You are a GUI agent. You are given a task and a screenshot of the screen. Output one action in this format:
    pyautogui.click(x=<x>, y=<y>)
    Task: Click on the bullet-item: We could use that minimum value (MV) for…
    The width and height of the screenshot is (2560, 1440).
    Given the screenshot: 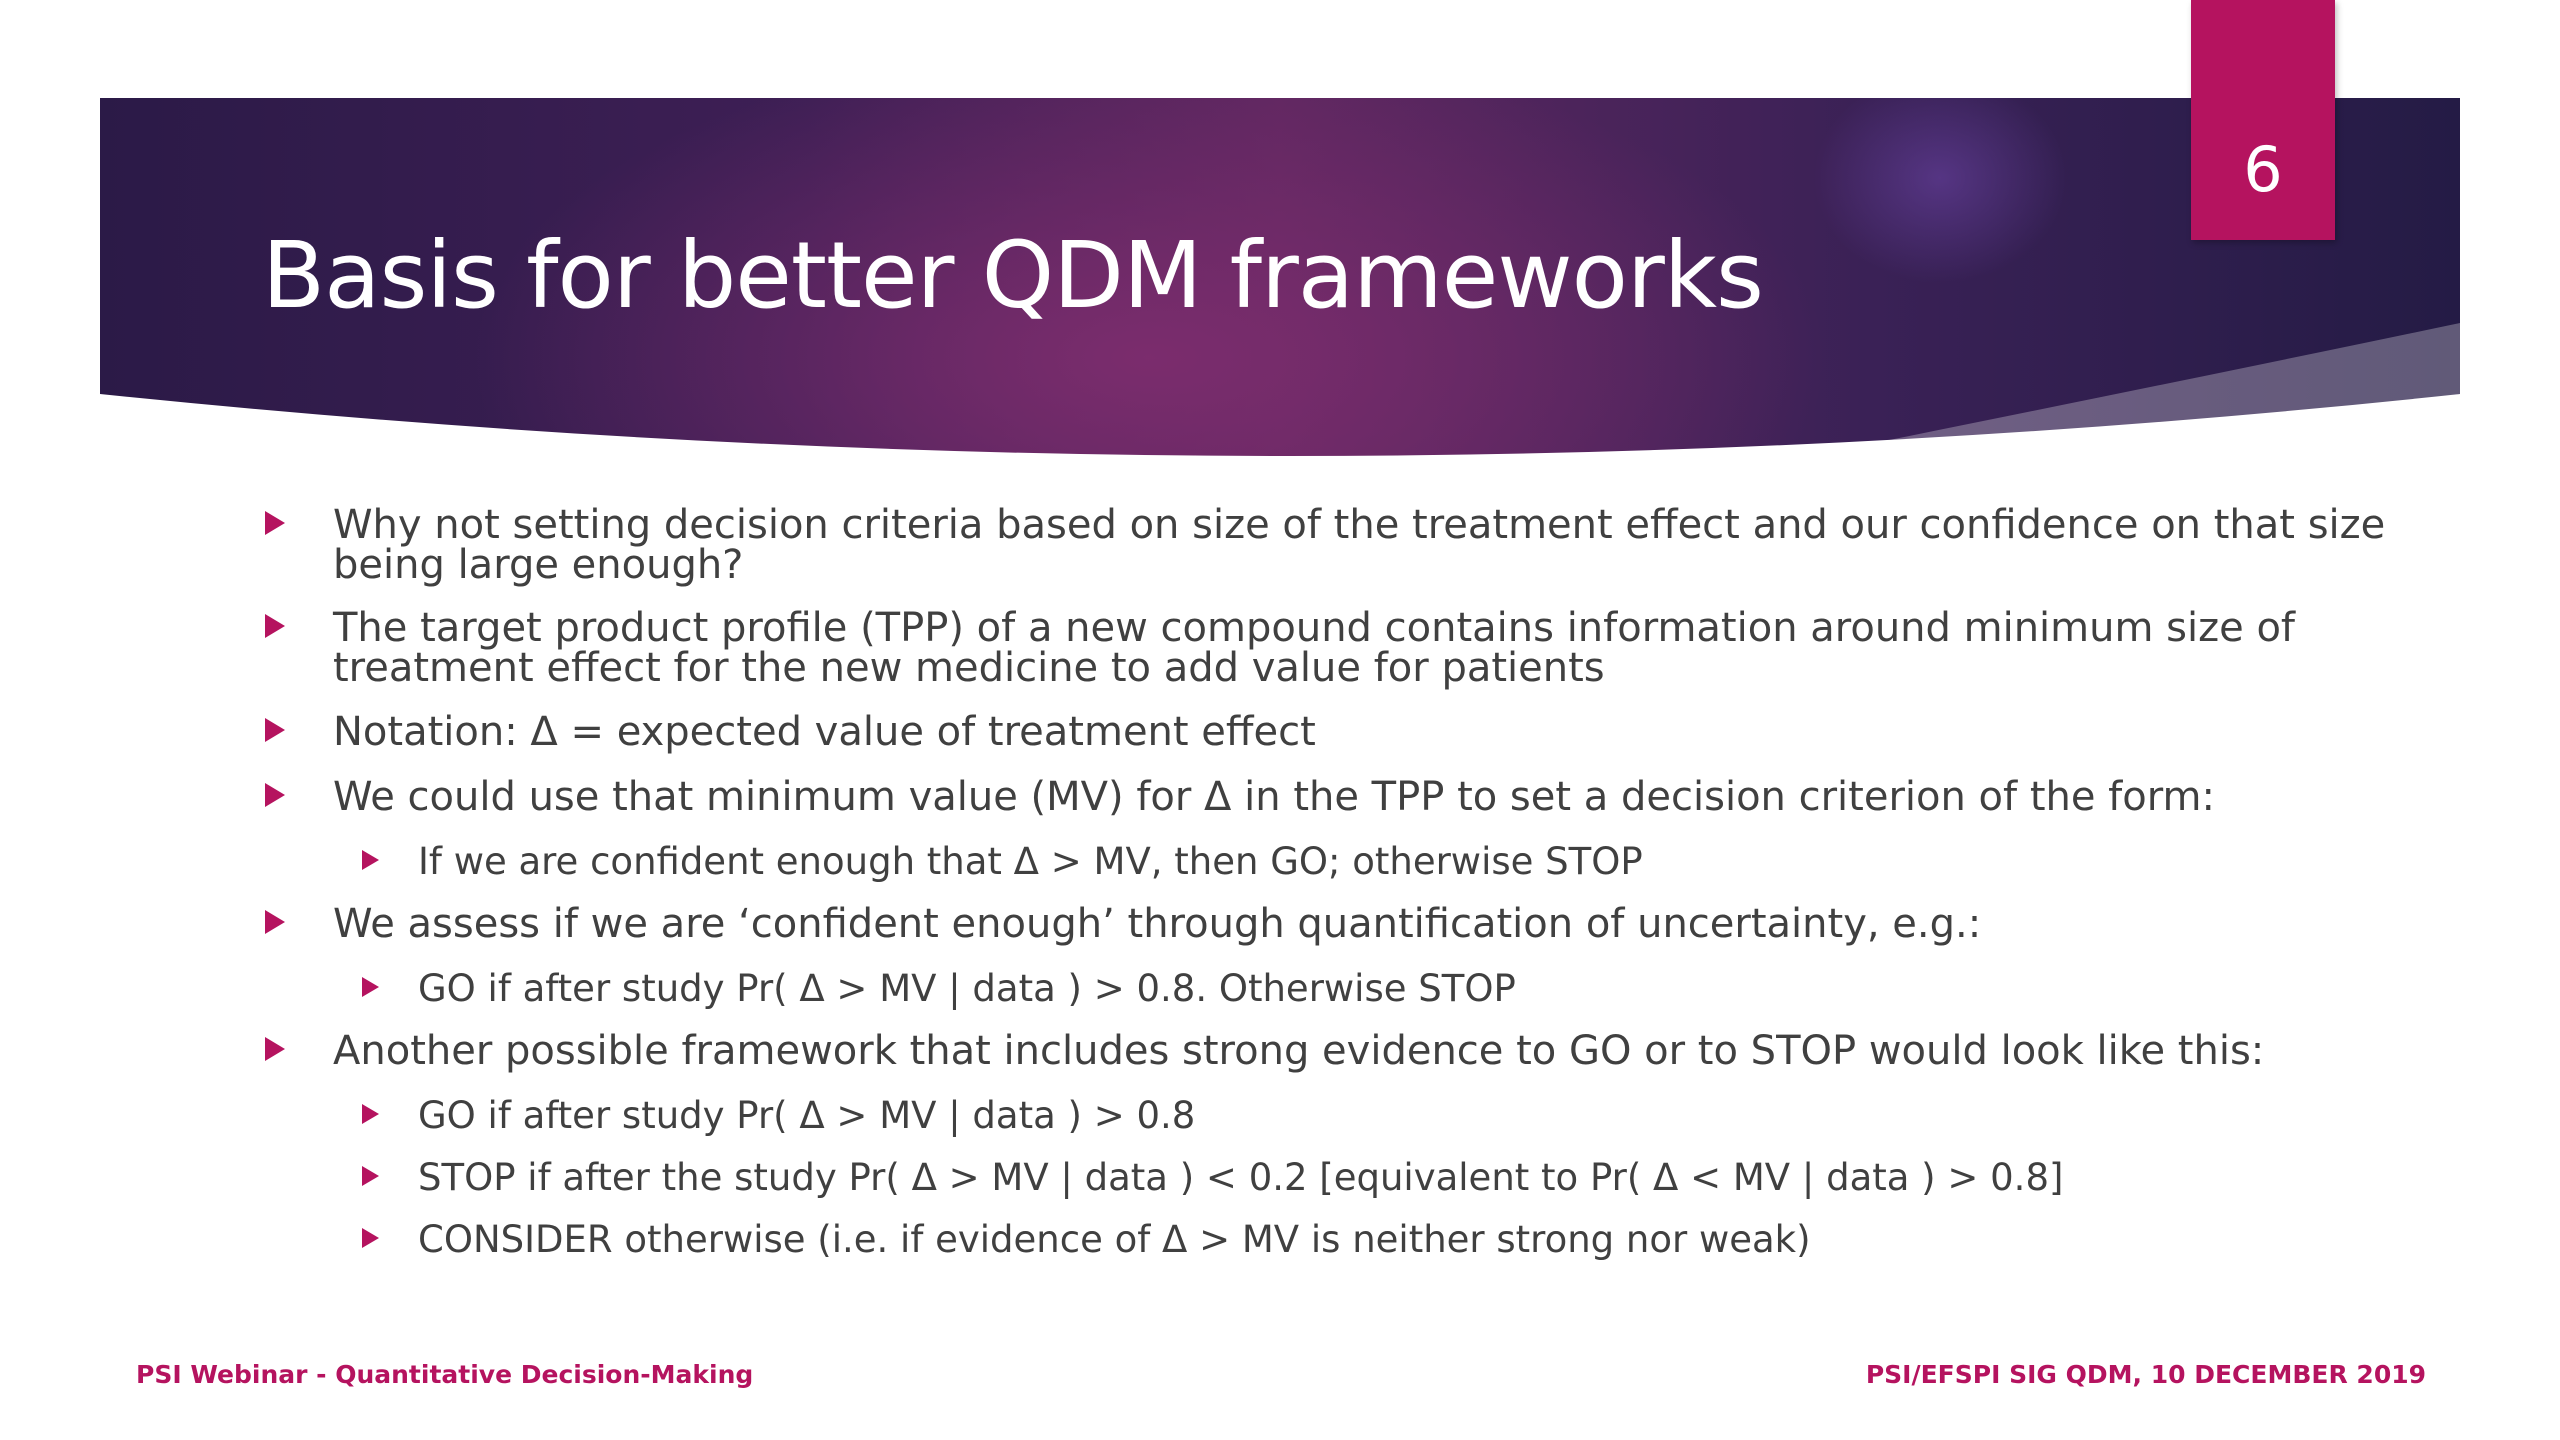 What is the action you would take?
    pyautogui.click(x=1354, y=797)
    